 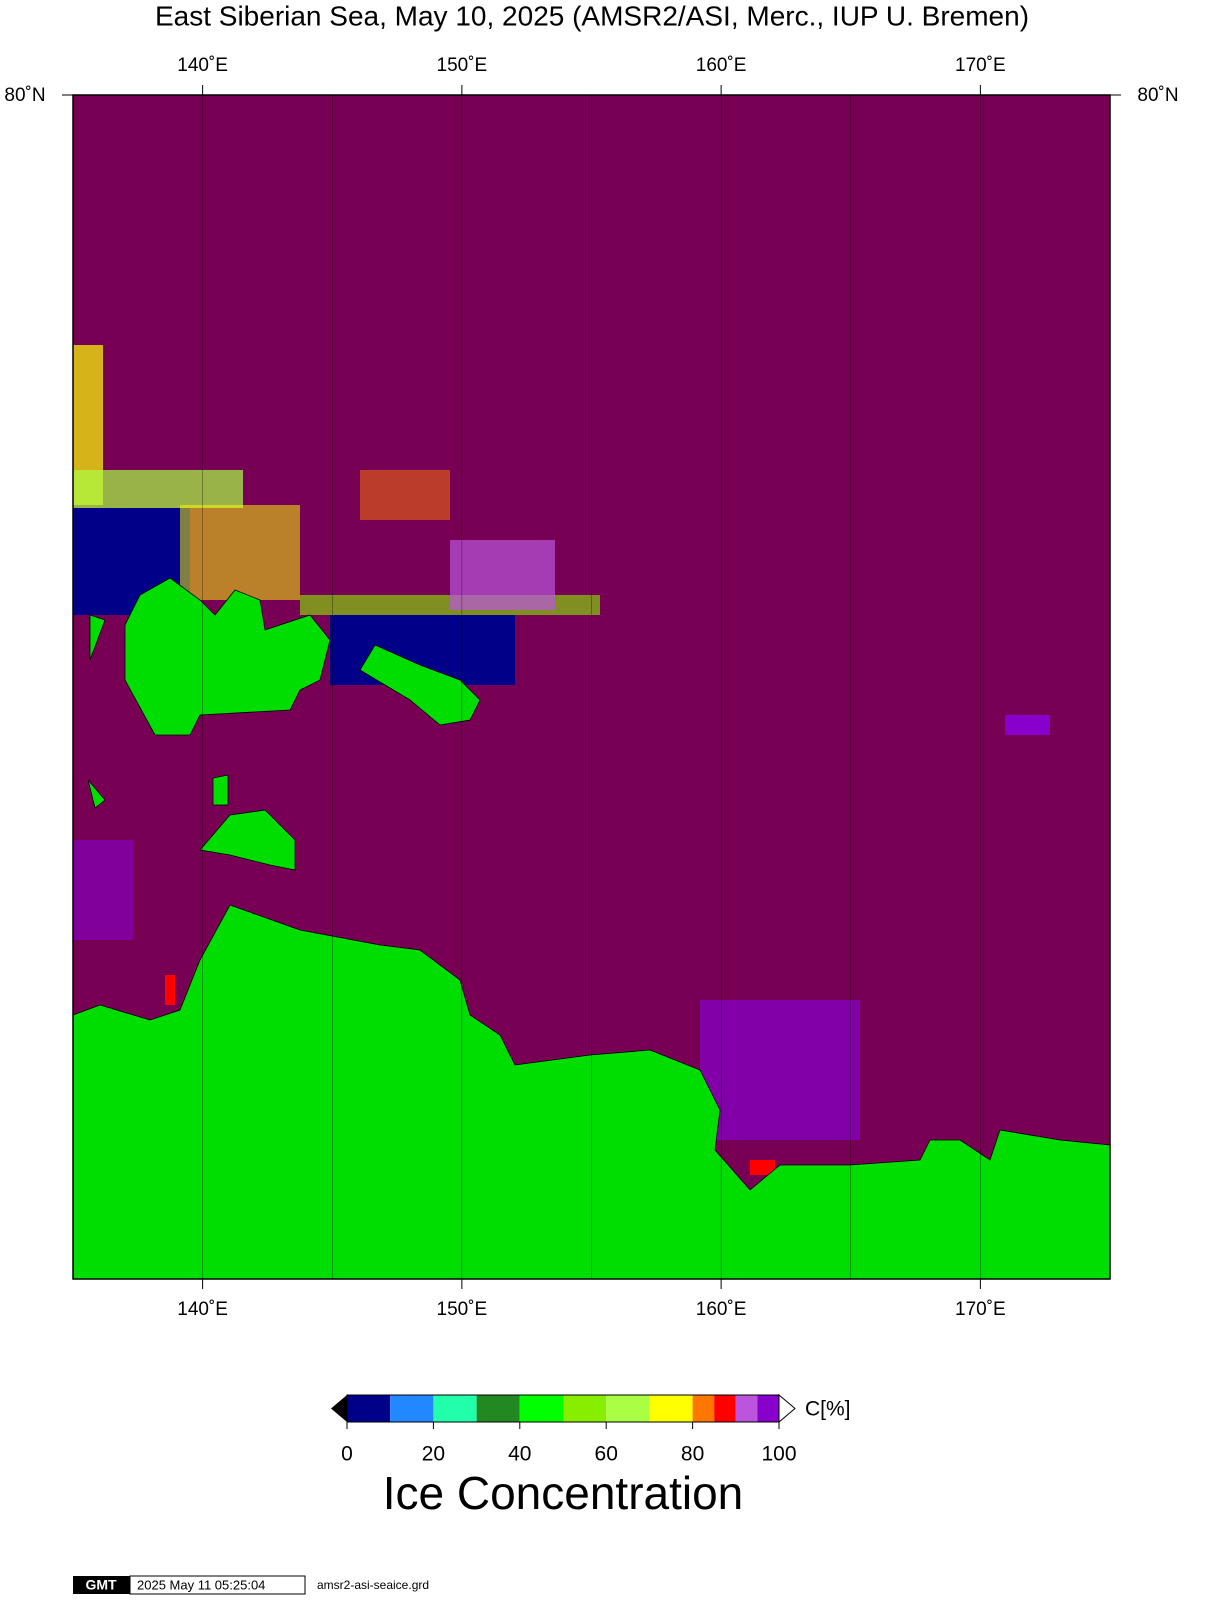 What do you see at coordinates (778, 1454) in the screenshot?
I see `colorbar-tick-label: 100` at bounding box center [778, 1454].